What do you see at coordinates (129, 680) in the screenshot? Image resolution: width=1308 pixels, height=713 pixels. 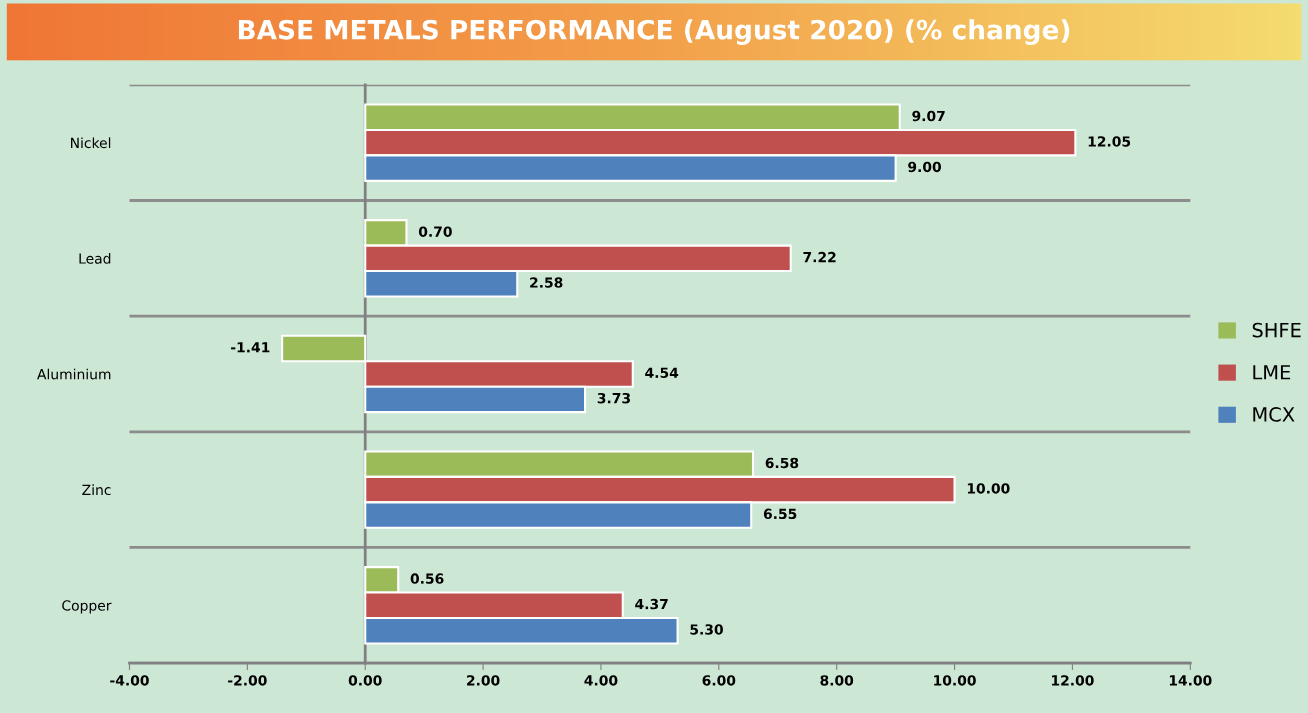 I see `x-tick-label: -4.00` at bounding box center [129, 680].